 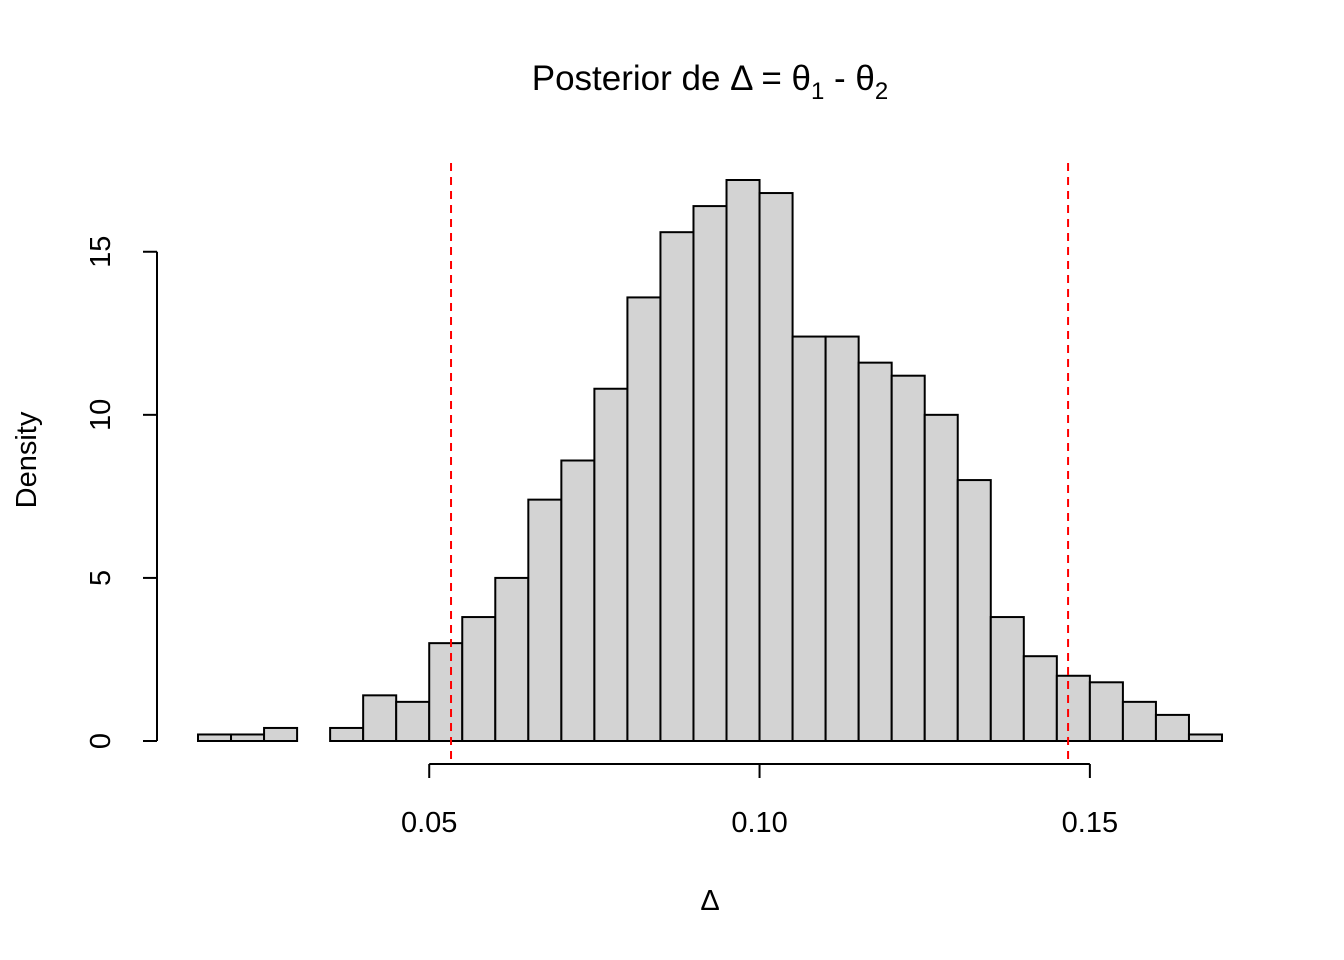 I want to click on chart-title-sub1: 1, so click(x=817, y=91).